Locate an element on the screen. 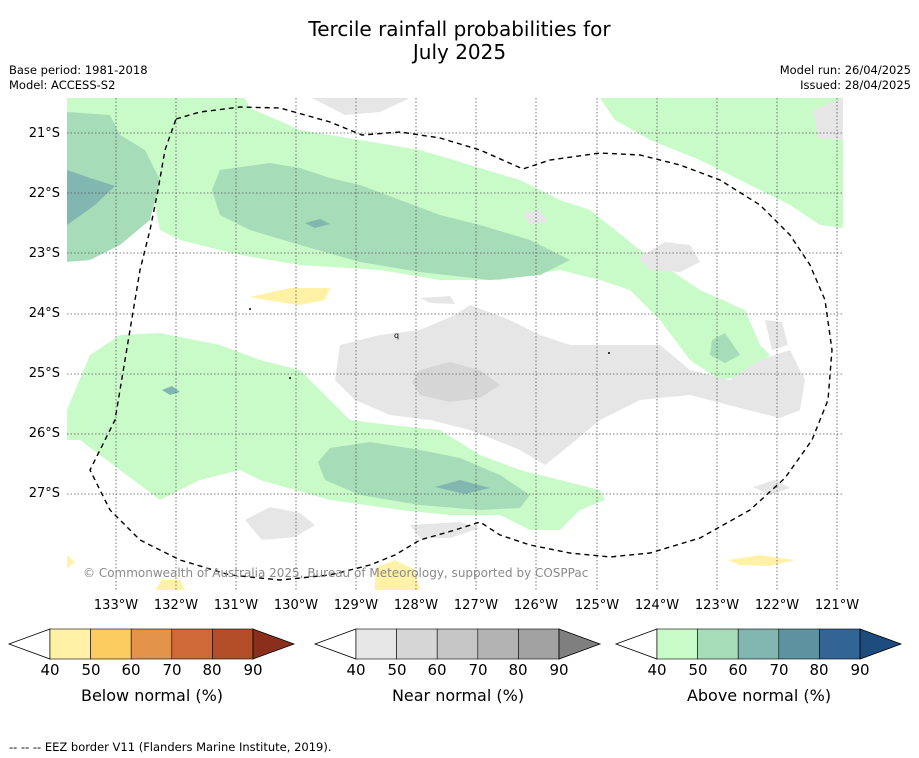 Image resolution: width=919 pixels, height=758 pixels. model-run: Model run: 26/04/2025 is located at coordinates (845, 70).